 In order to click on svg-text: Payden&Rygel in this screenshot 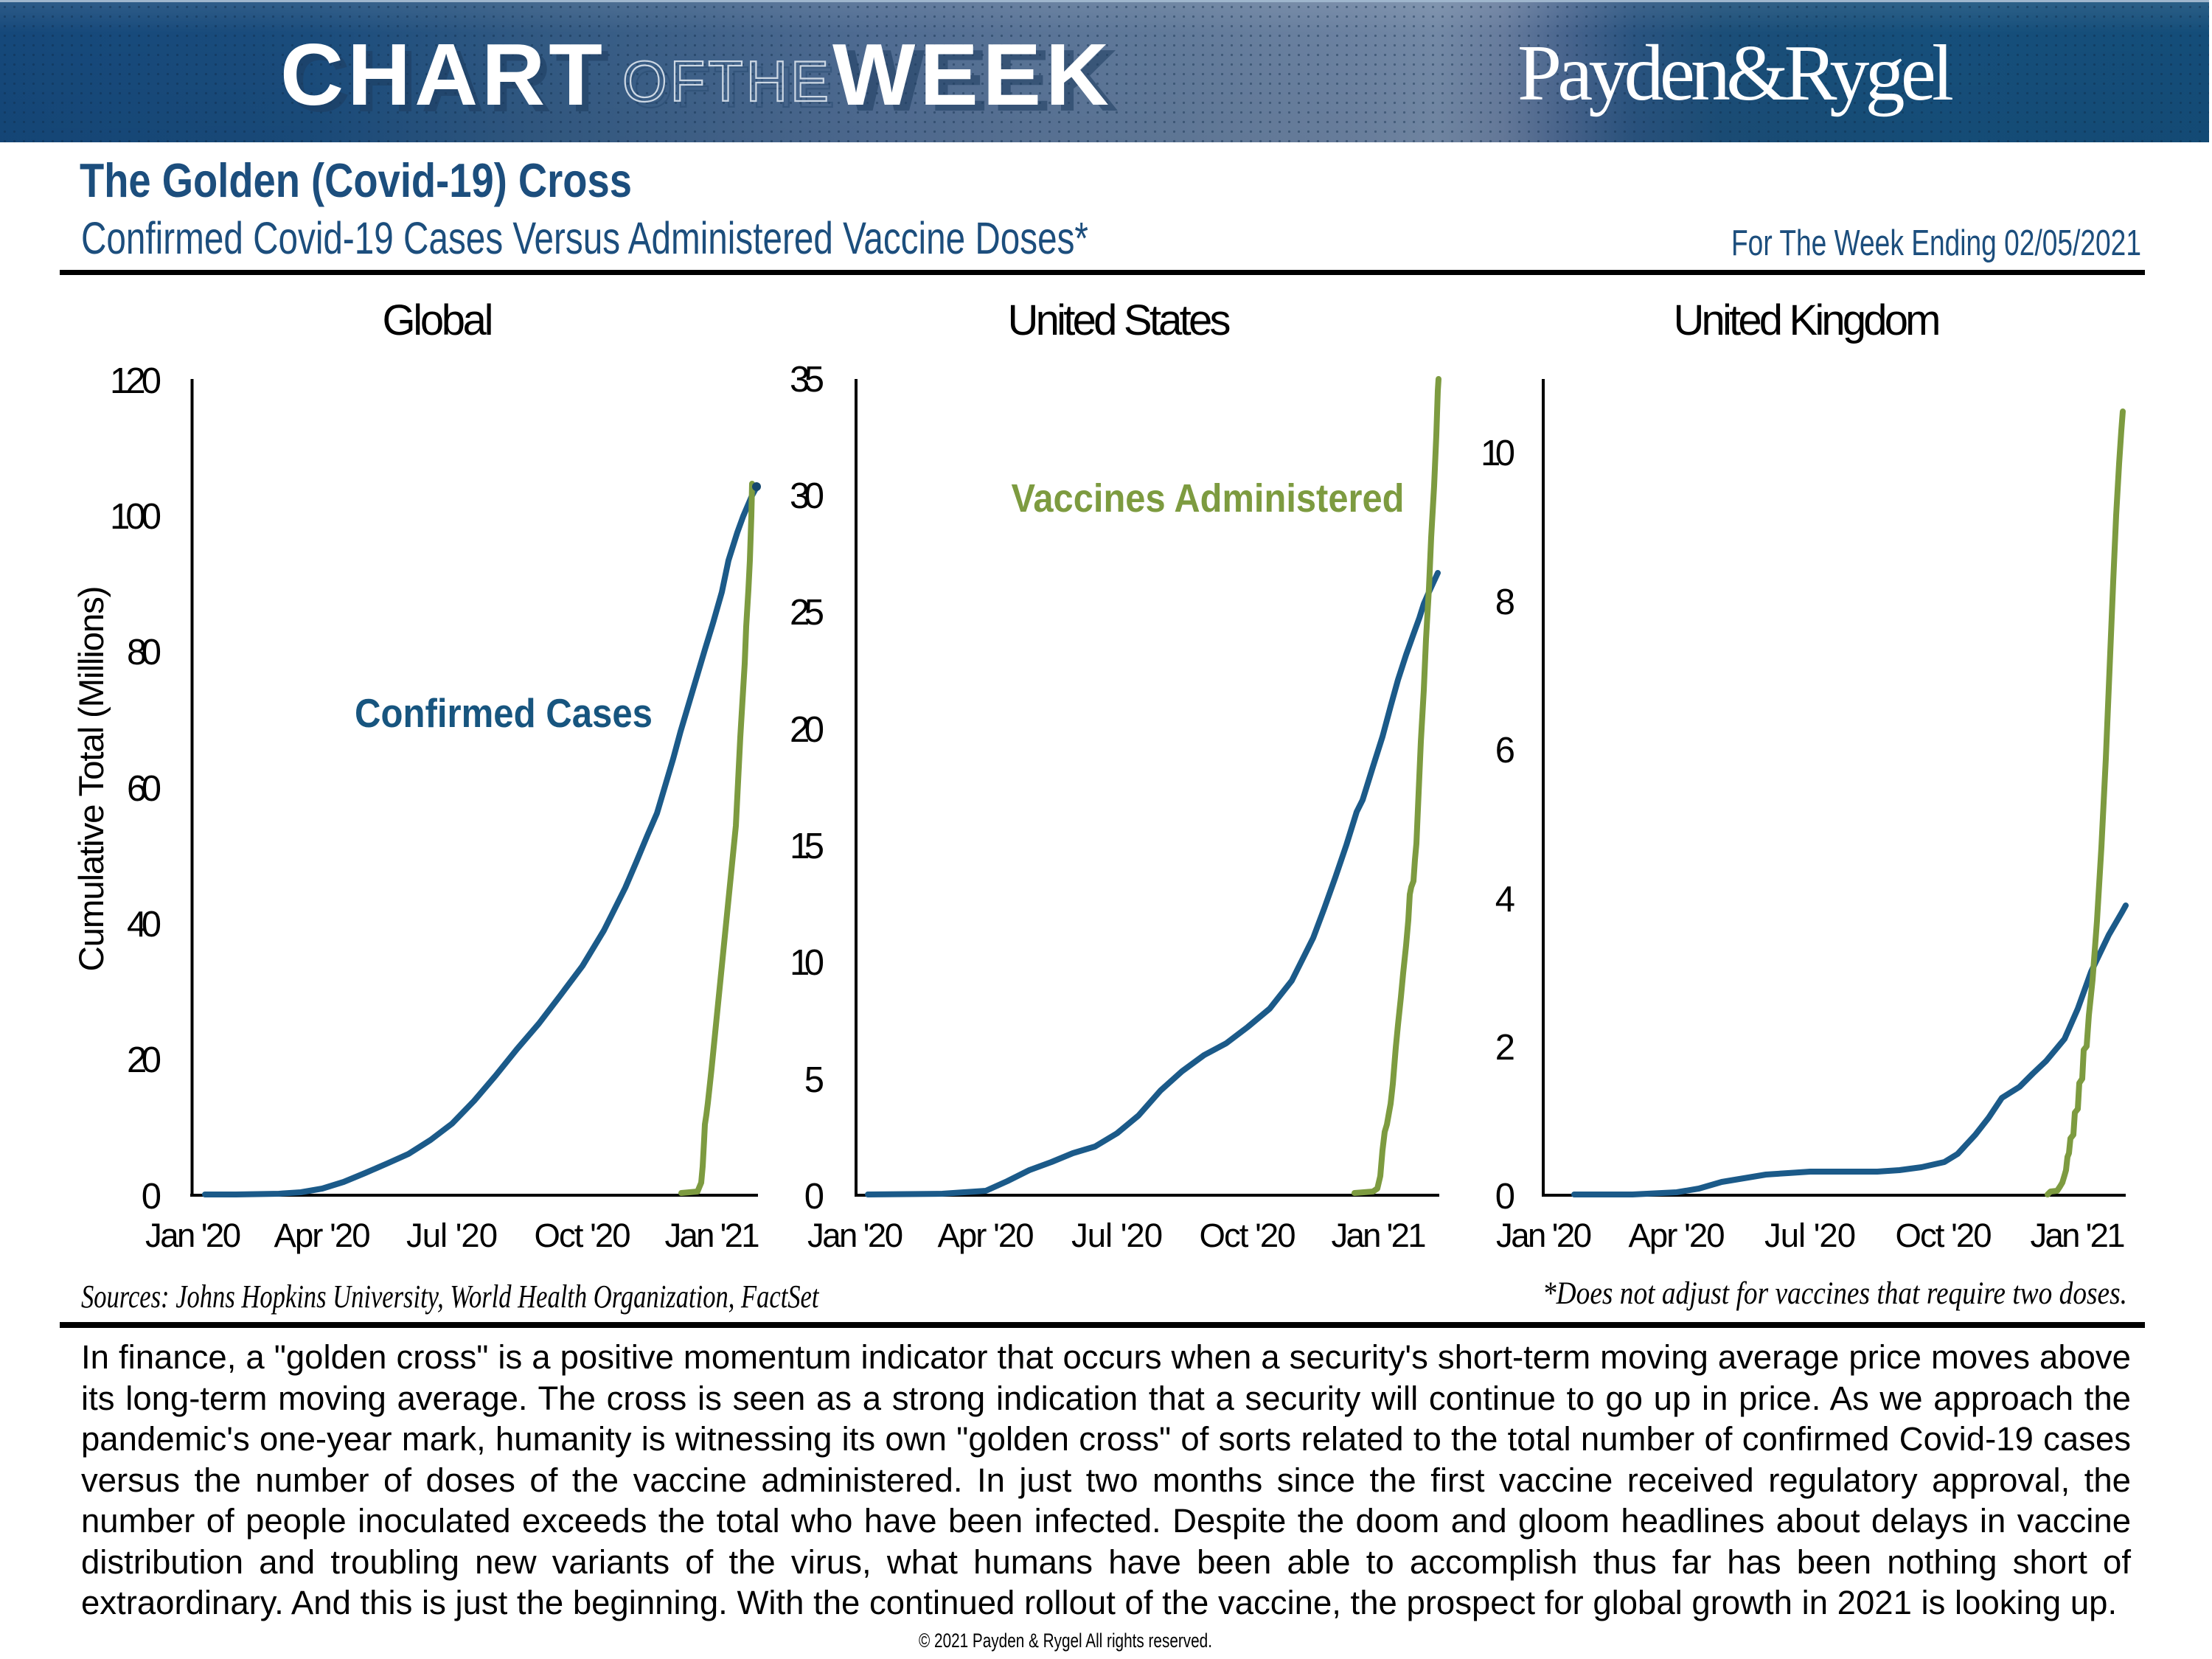, I will do `click(1735, 73)`.